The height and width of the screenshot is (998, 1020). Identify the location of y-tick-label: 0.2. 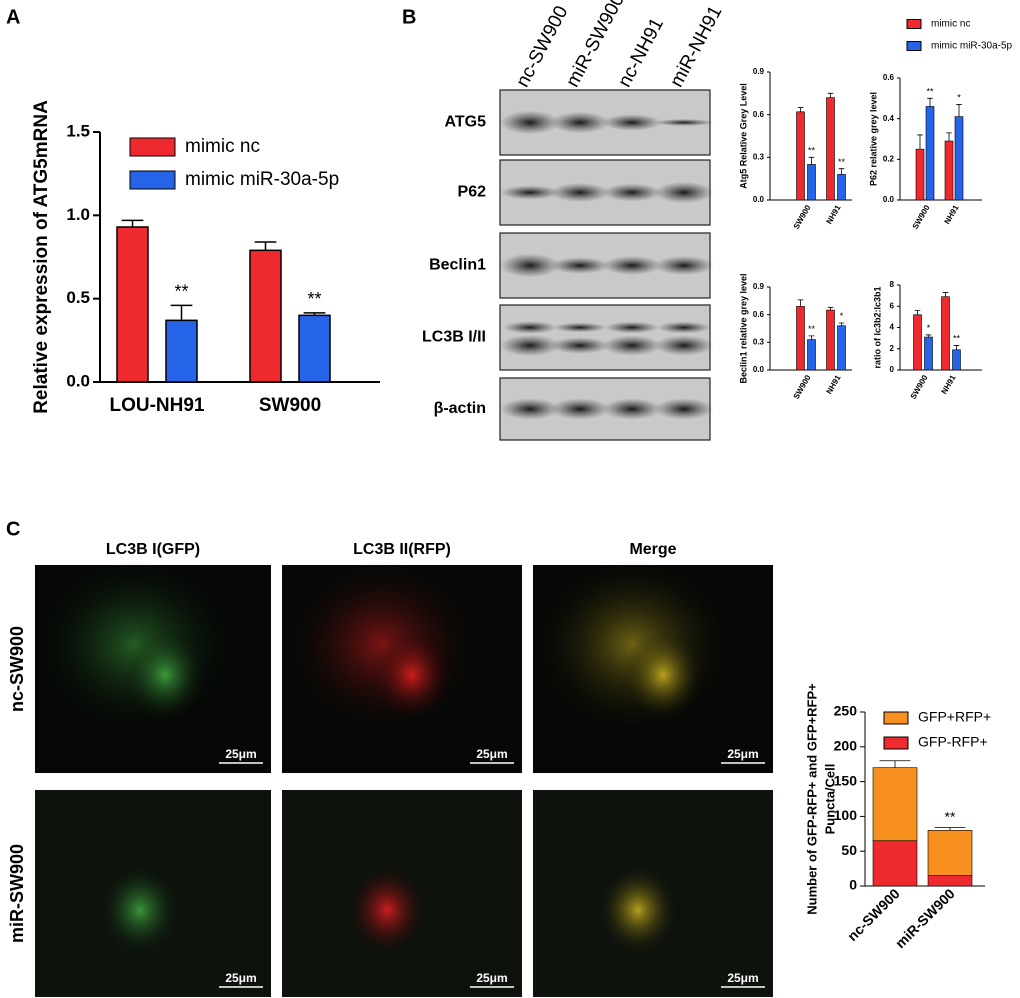
(889, 158).